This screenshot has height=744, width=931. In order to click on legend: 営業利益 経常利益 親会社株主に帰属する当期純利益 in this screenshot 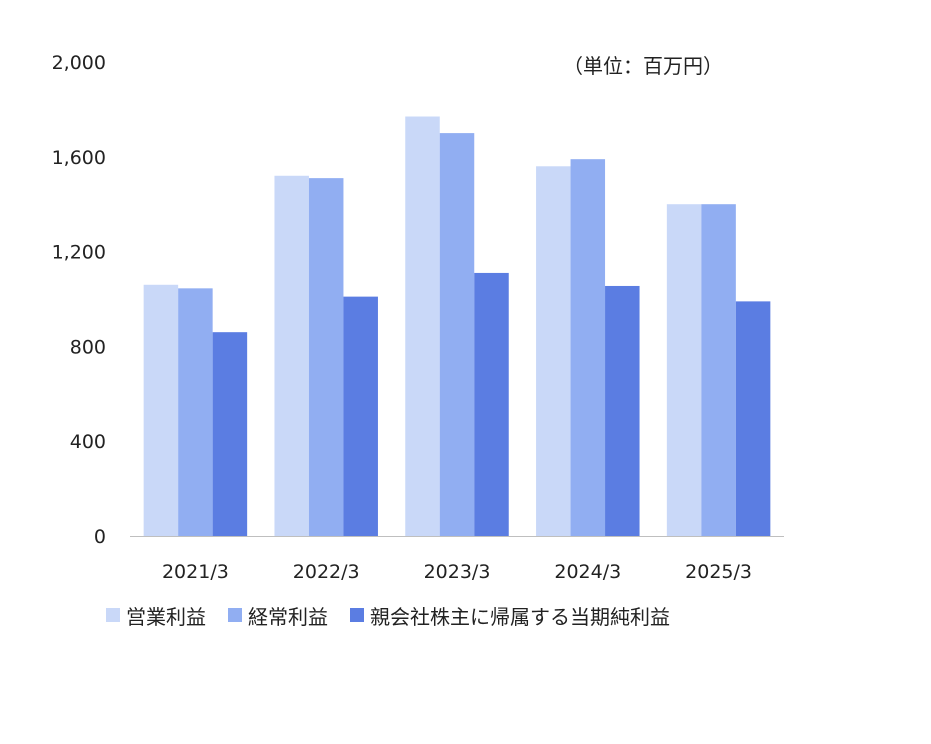, I will do `click(399, 615)`.